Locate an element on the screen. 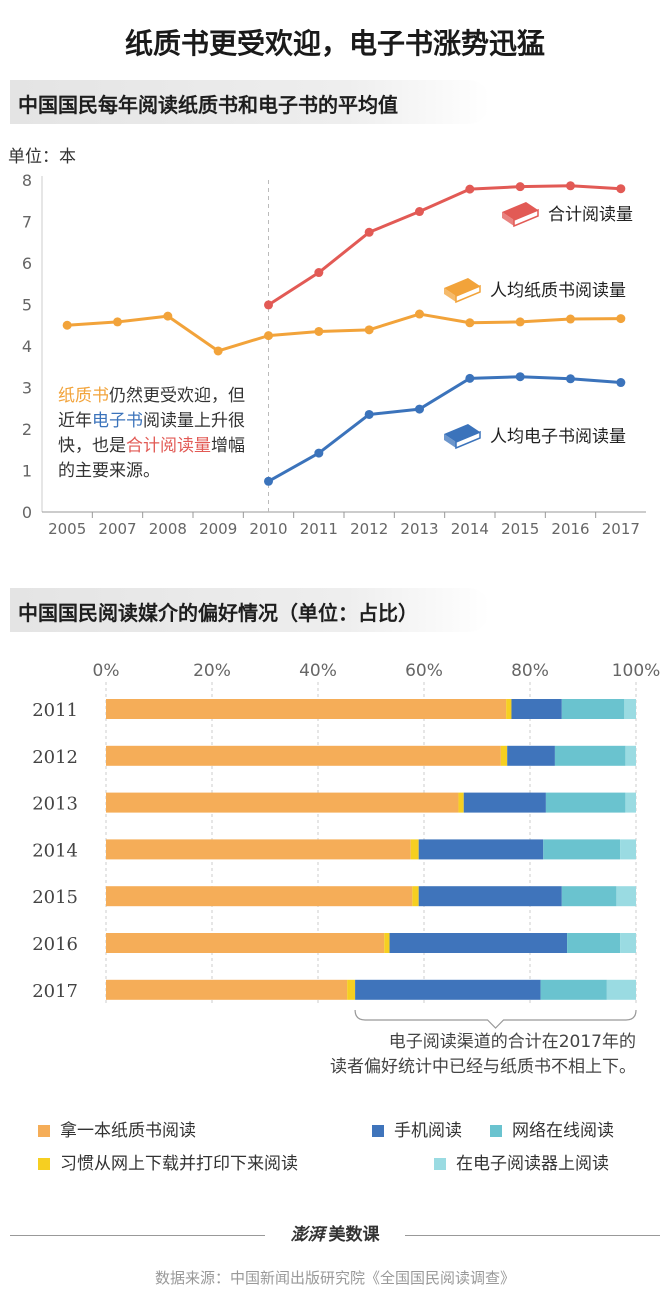 The image size is (670, 1297). footer-divider-left is located at coordinates (137, 1235).